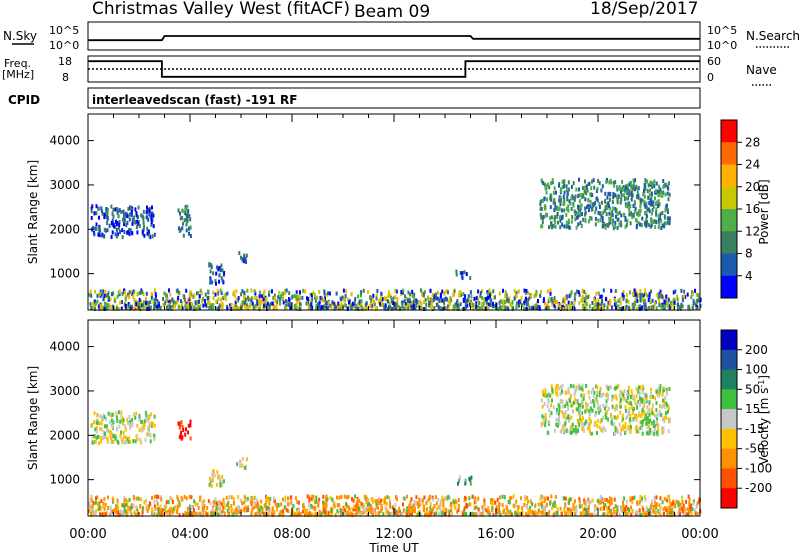 Image resolution: width=800 pixels, height=558 pixels. I want to click on colorbar-tick-label: -200, so click(758, 488).